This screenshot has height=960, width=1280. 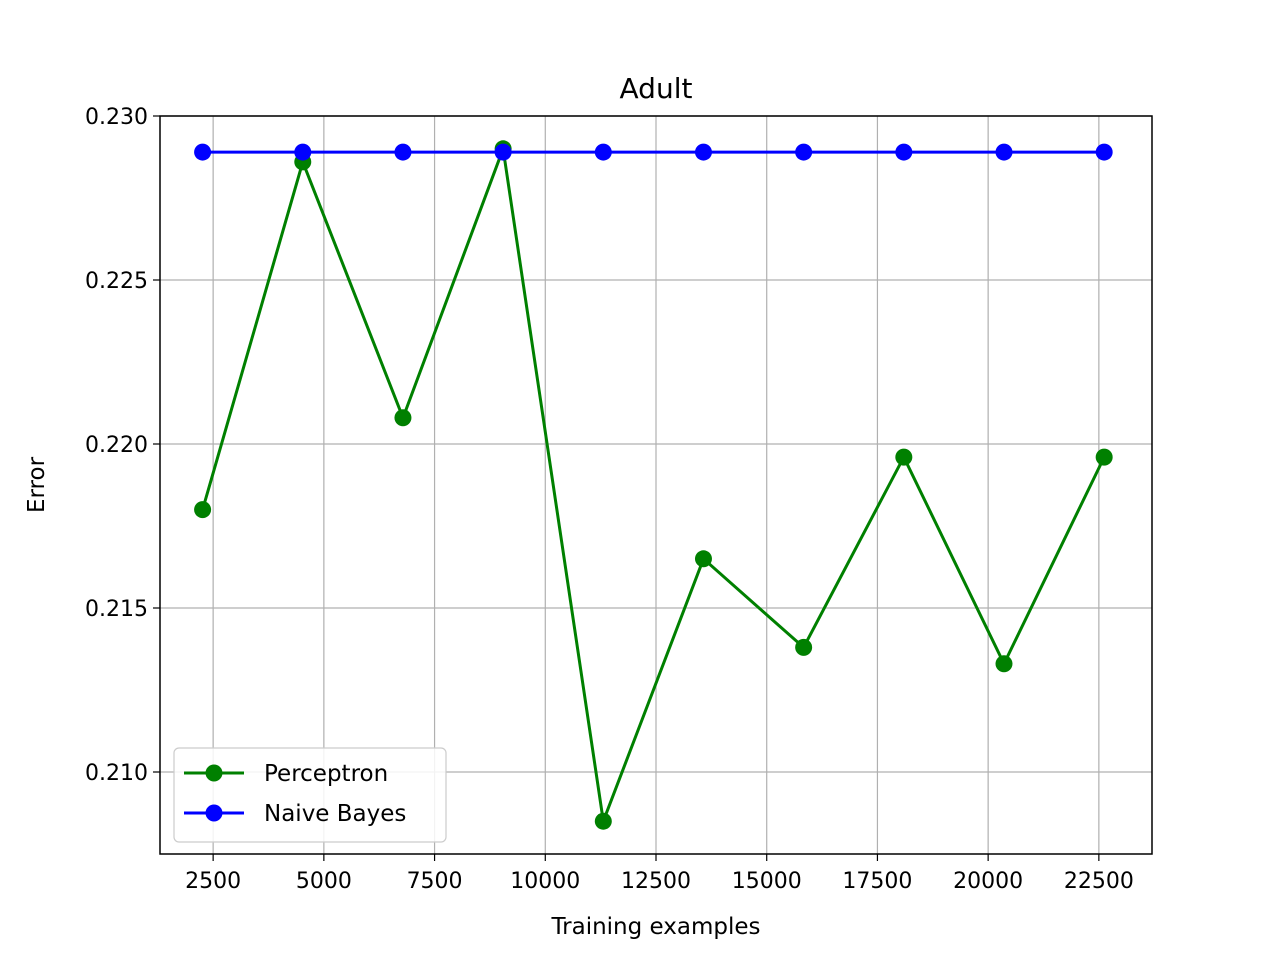 I want to click on legend-label: Perceptron, so click(x=326, y=774).